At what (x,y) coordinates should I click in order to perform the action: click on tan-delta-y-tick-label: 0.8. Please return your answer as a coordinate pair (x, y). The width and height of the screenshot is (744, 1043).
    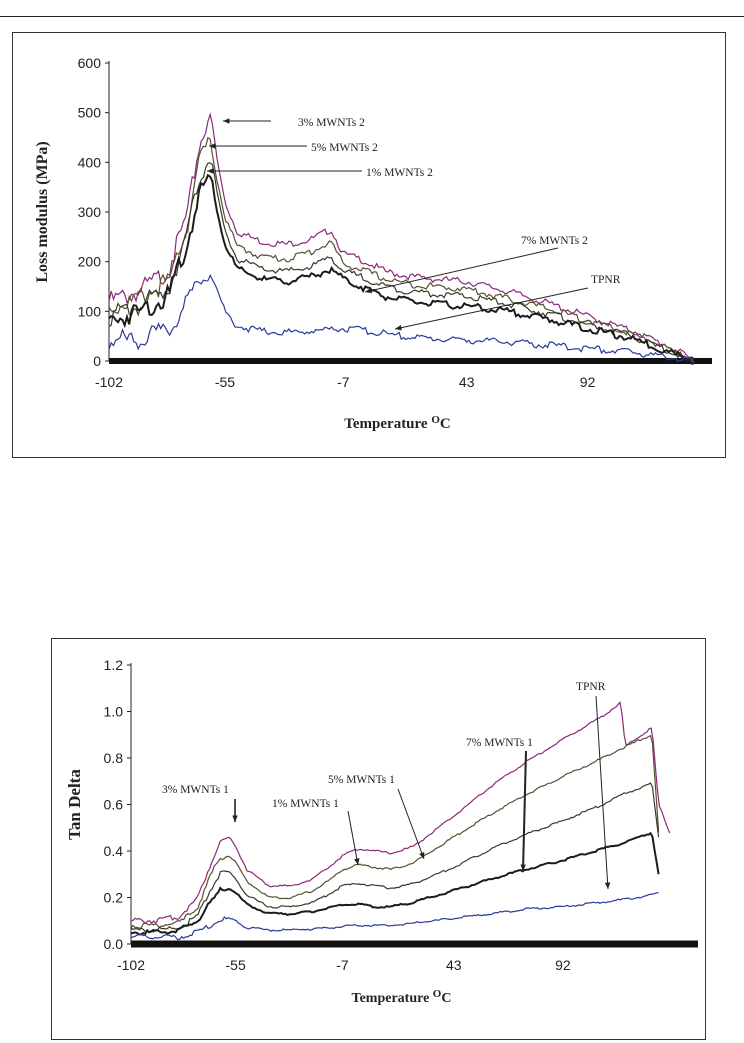
    Looking at the image, I should click on (114, 758).